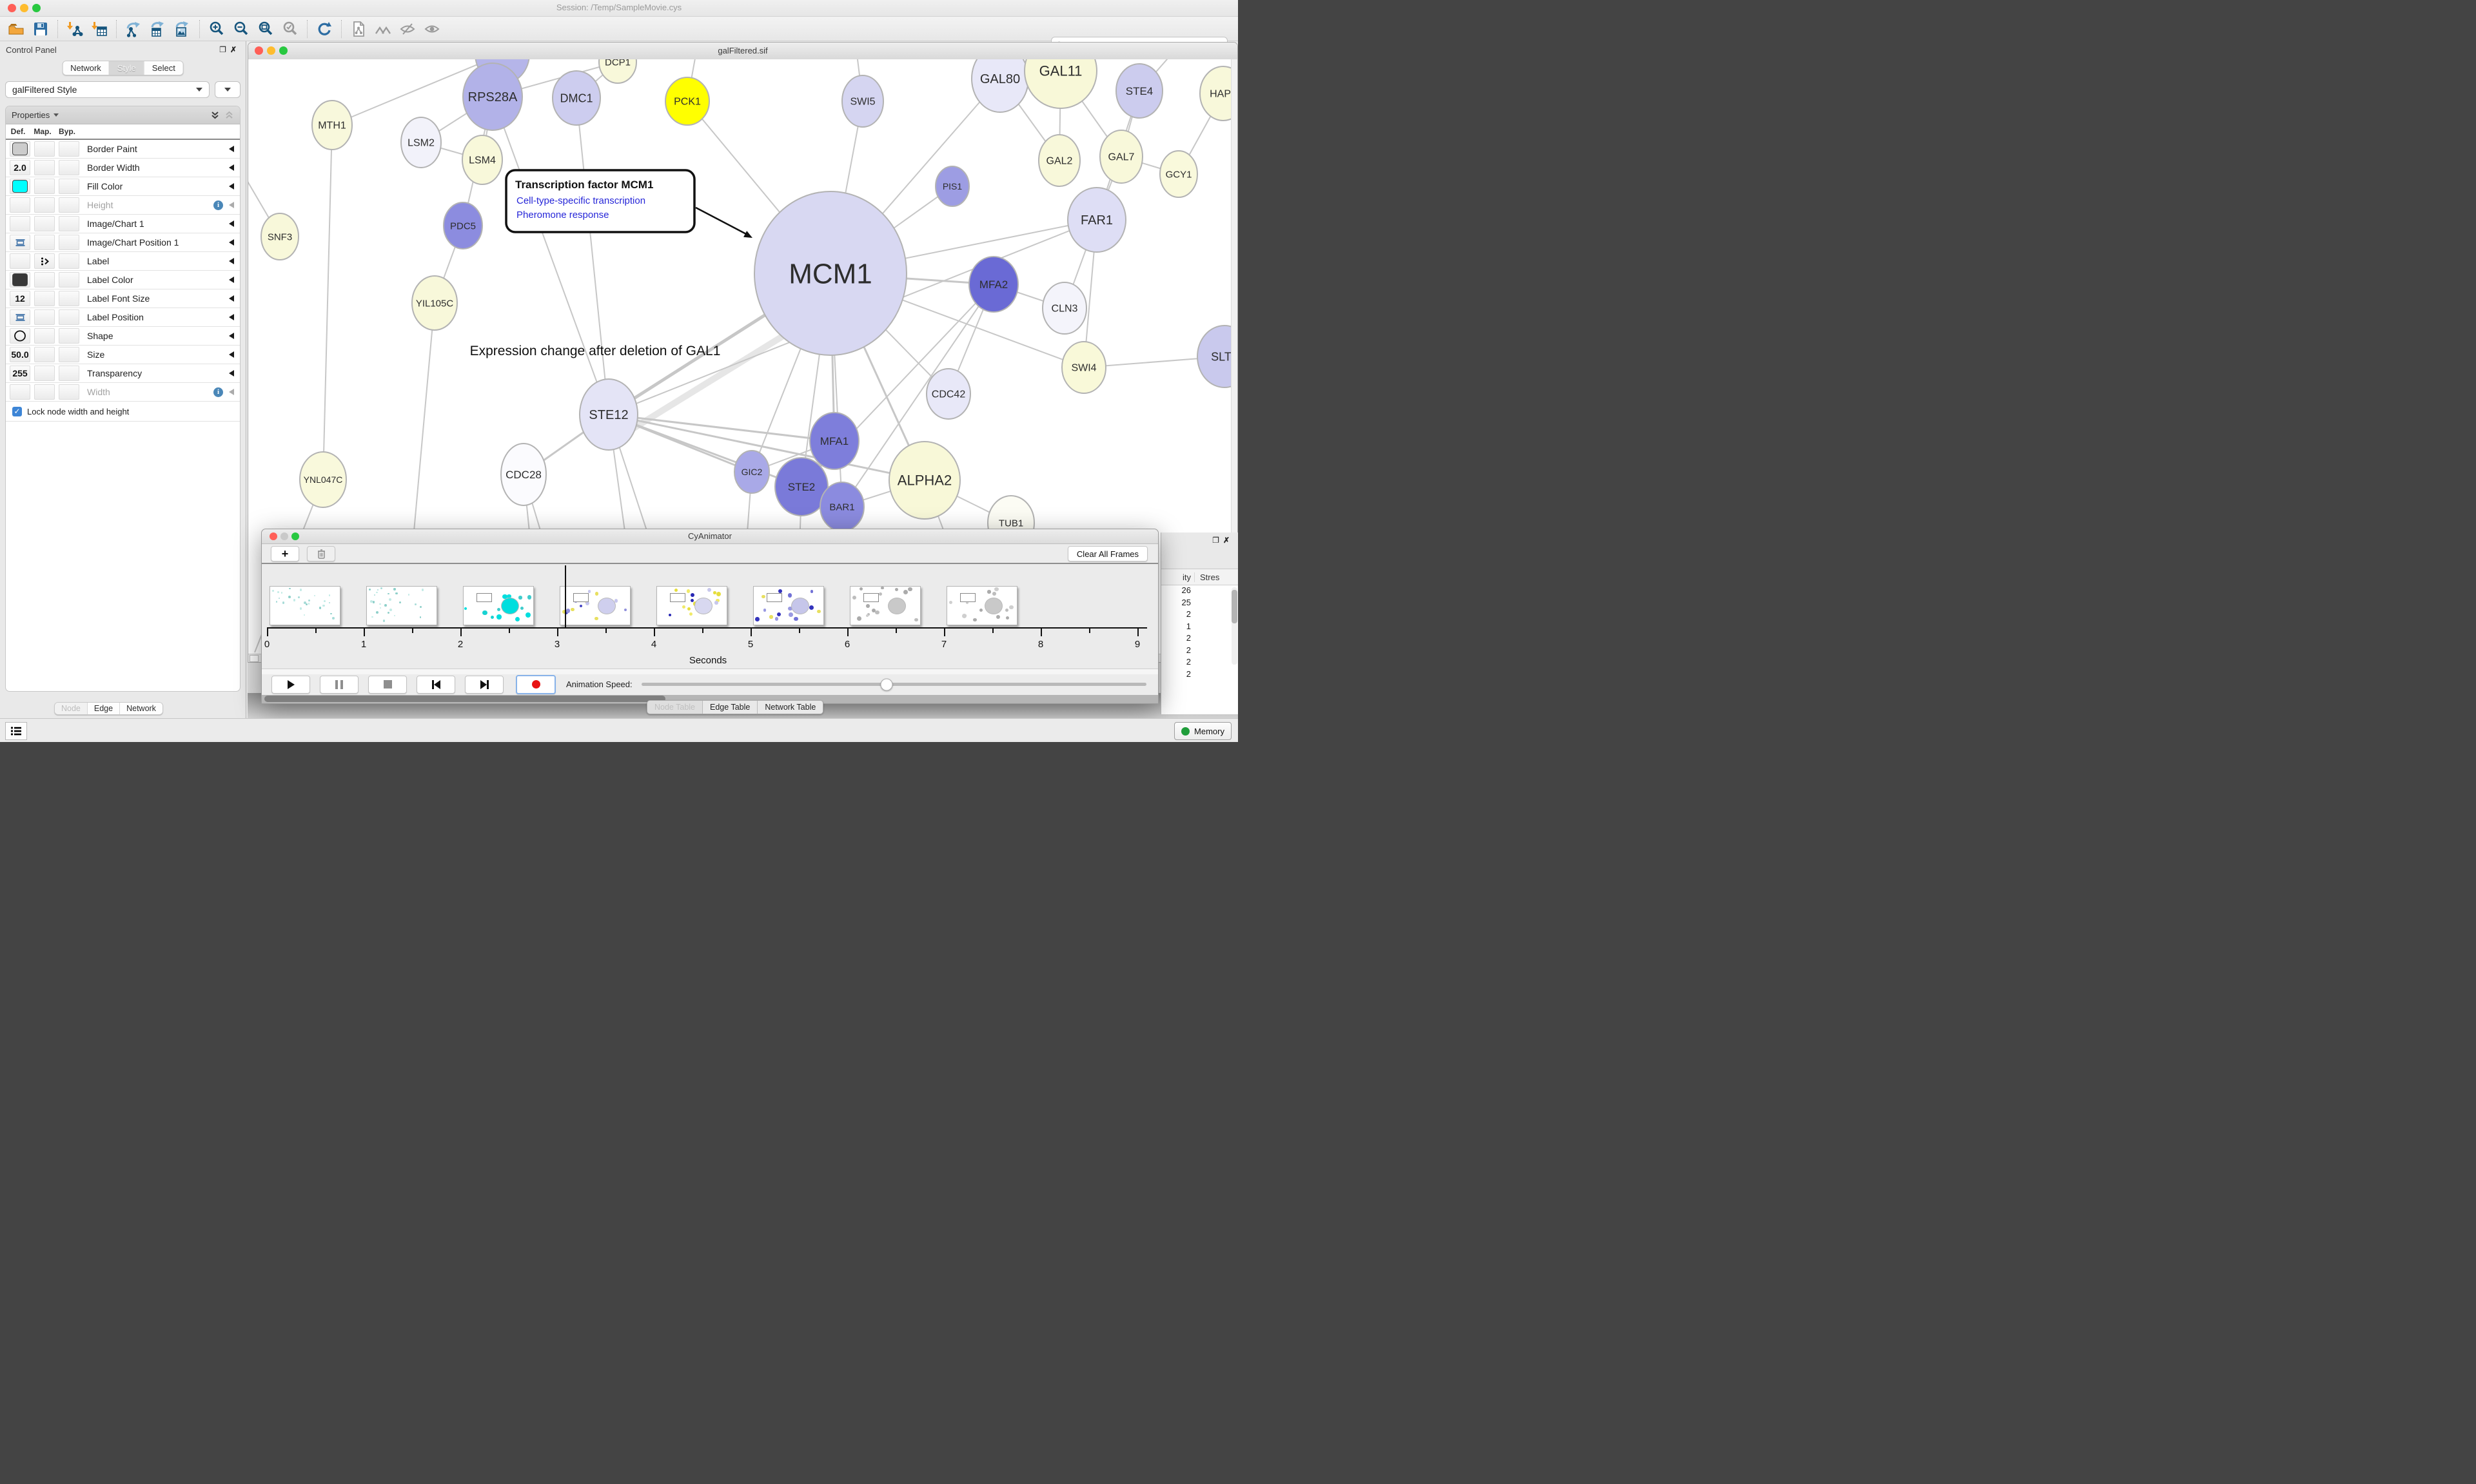 The height and width of the screenshot is (1484, 2476). Describe the element at coordinates (324, 29) in the screenshot. I see `refresh-layout-button` at that location.